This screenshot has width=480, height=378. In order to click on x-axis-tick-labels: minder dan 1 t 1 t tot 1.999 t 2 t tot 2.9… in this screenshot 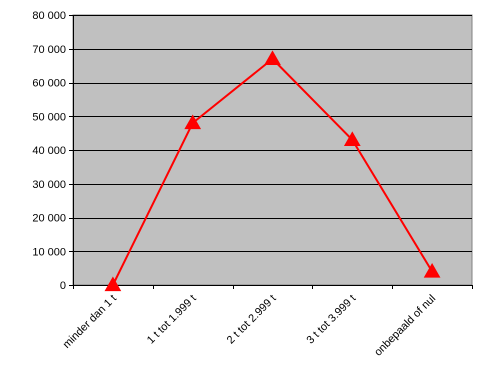, I will do `click(249, 326)`.